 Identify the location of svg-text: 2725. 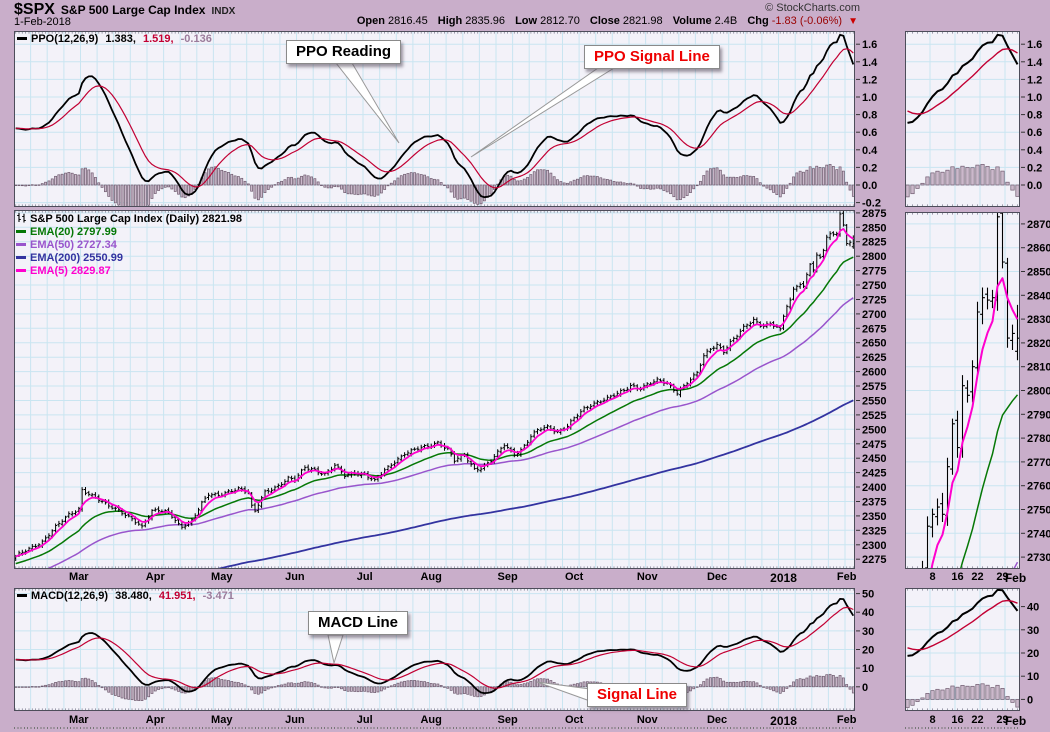
(874, 301).